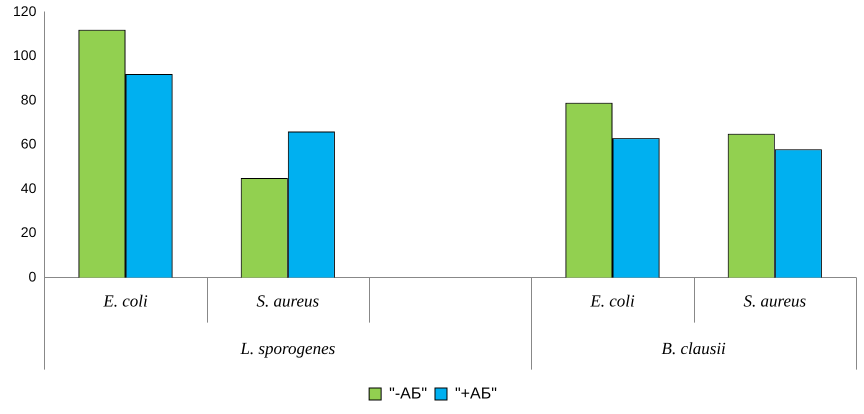  What do you see at coordinates (28, 99) in the screenshot?
I see `y-tick-label: 80` at bounding box center [28, 99].